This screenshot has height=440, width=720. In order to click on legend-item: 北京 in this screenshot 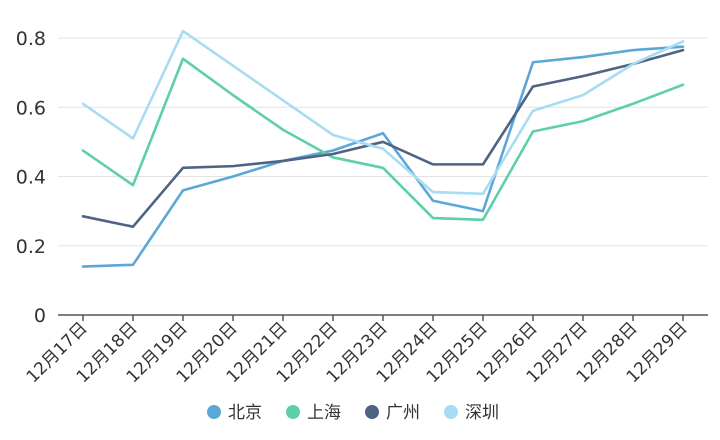, I will do `click(234, 413)`.